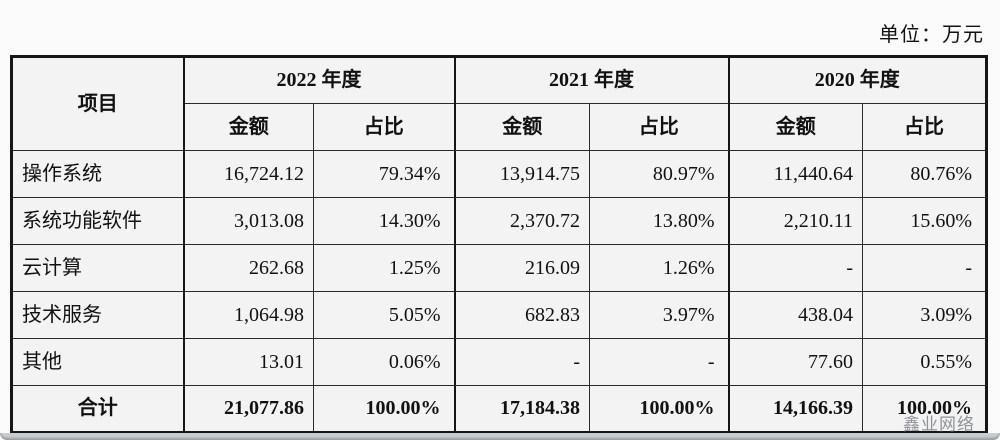 Image resolution: width=1000 pixels, height=440 pixels. What do you see at coordinates (97, 268) in the screenshot?
I see `row-item-label: 云计算` at bounding box center [97, 268].